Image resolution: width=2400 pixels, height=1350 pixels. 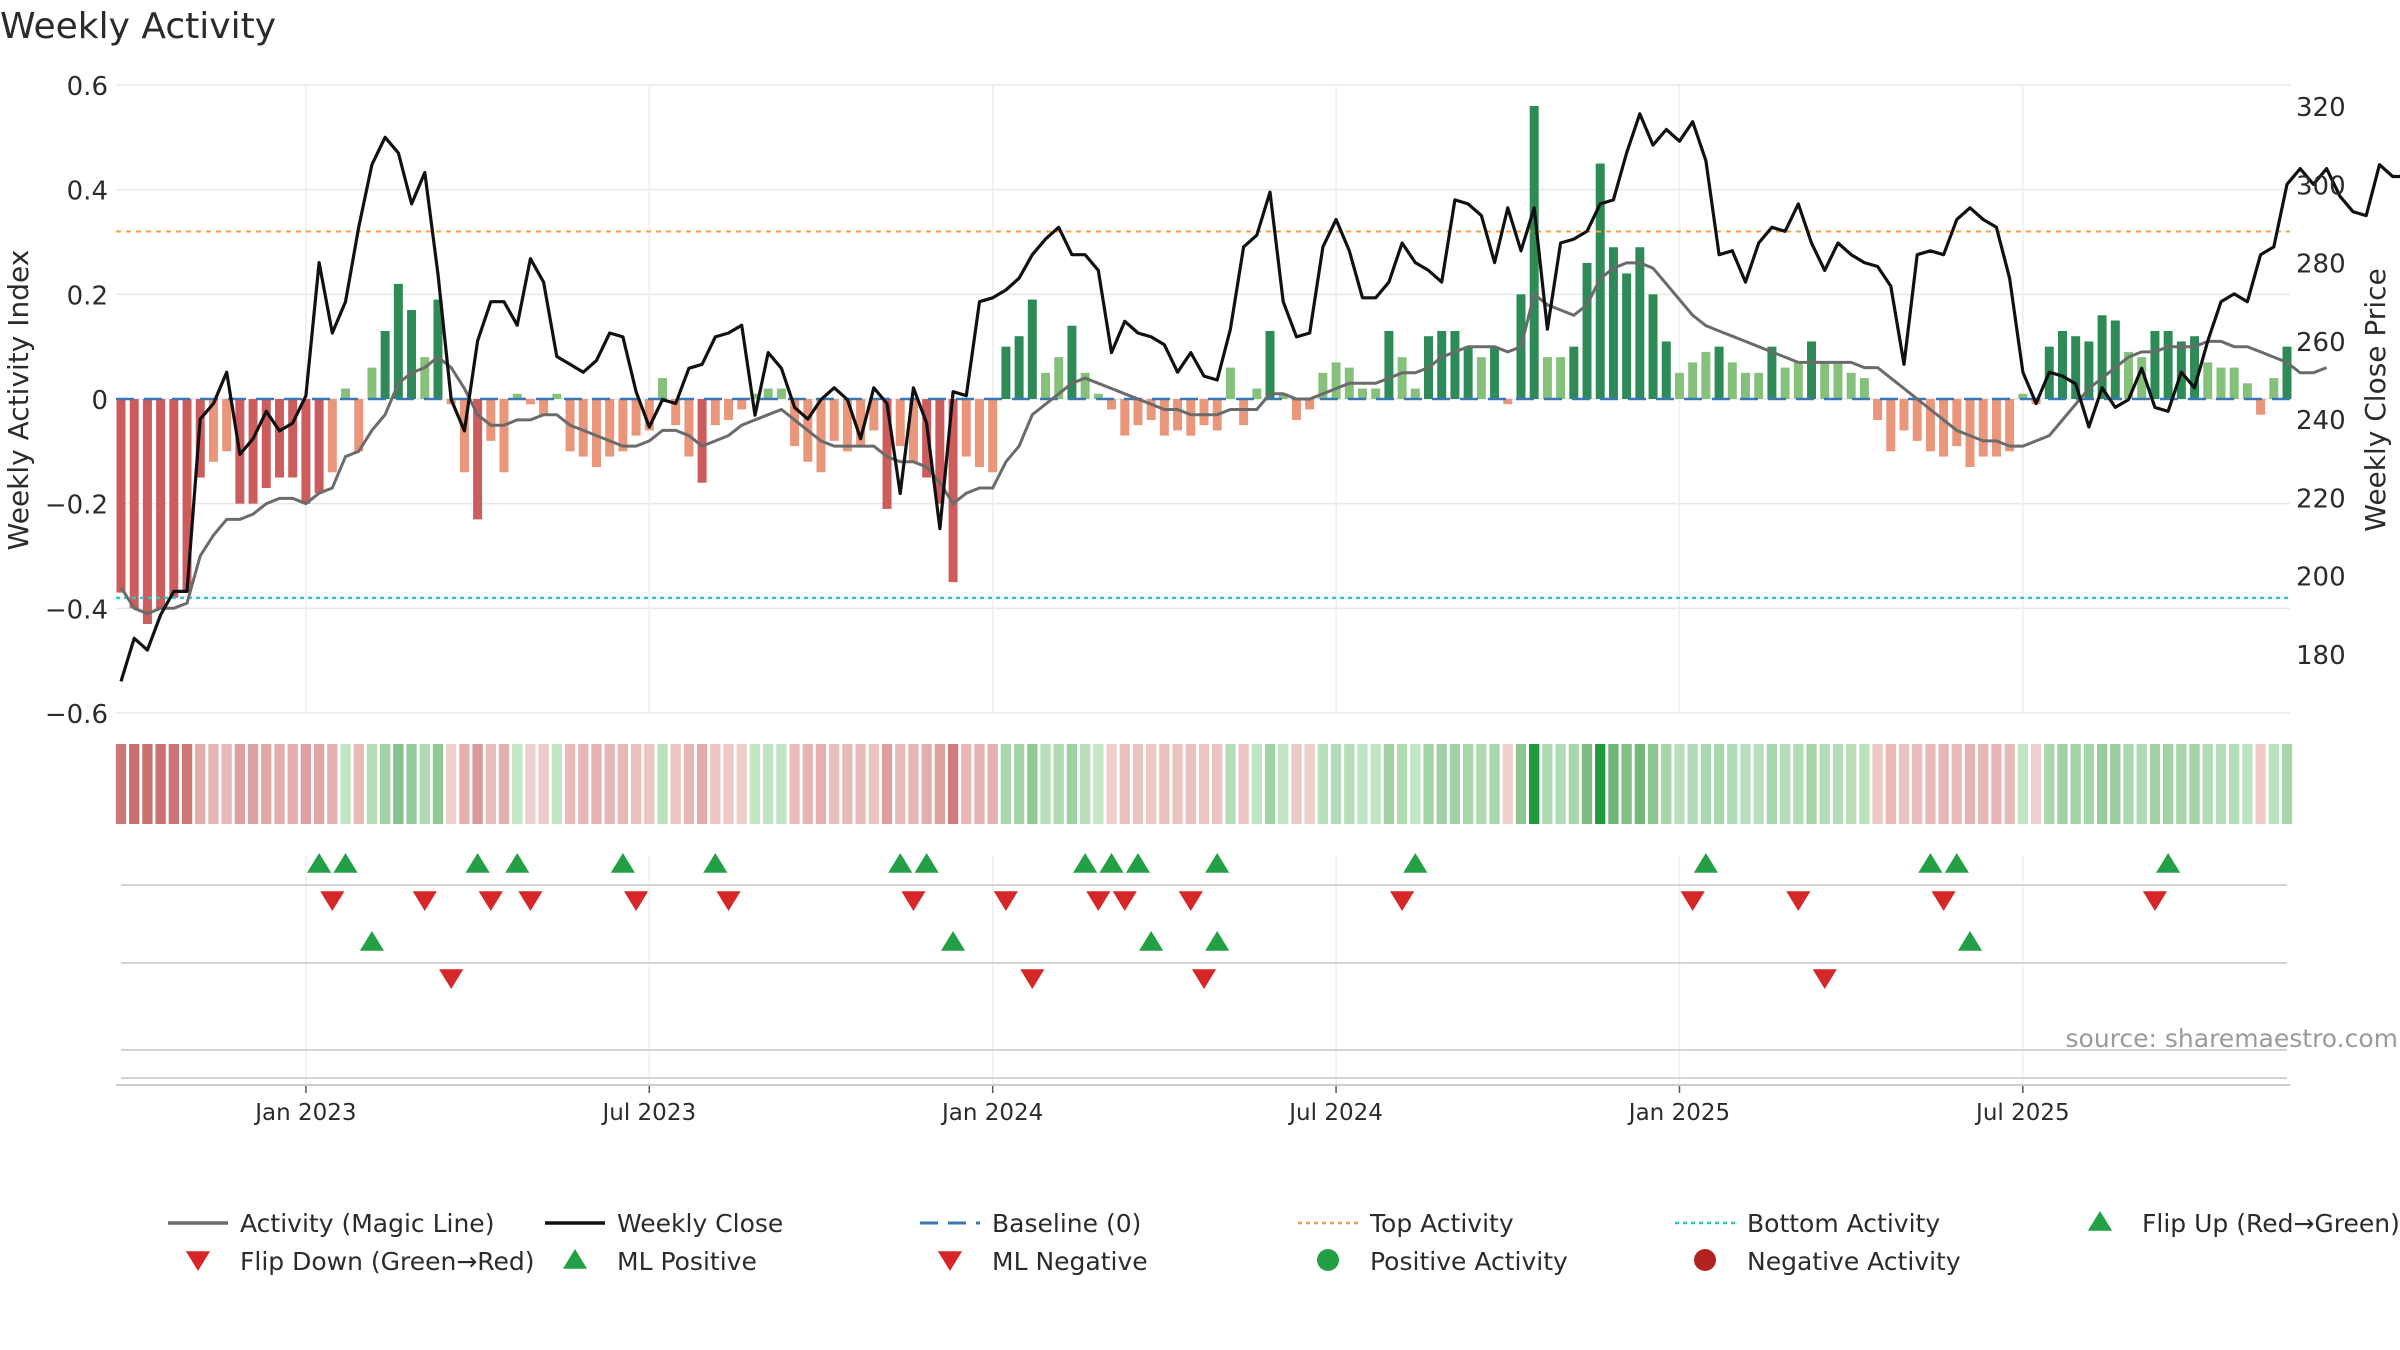 What do you see at coordinates (1070, 1261) in the screenshot?
I see `legend-label: ML Negative` at bounding box center [1070, 1261].